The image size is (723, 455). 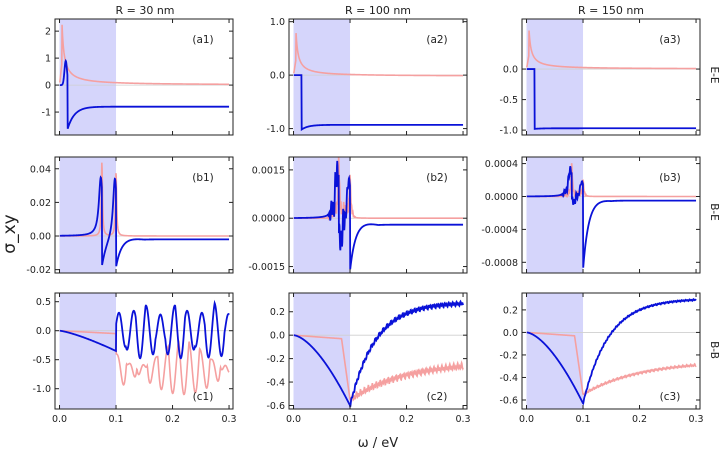 I want to click on panel-label-c1: (c1), so click(x=203, y=397).